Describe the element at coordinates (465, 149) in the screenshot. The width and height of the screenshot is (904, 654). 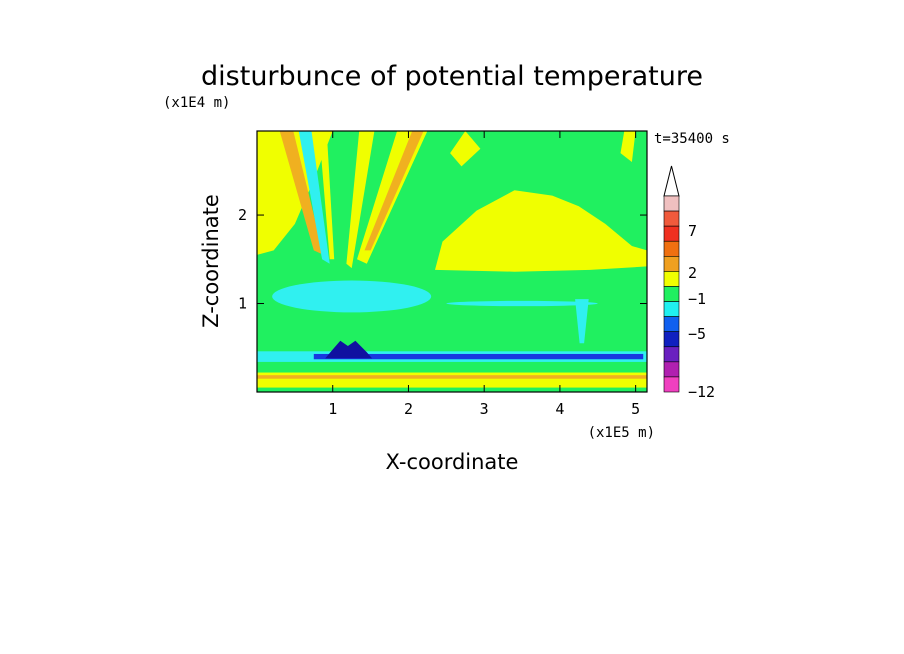
I see `top-patch` at that location.